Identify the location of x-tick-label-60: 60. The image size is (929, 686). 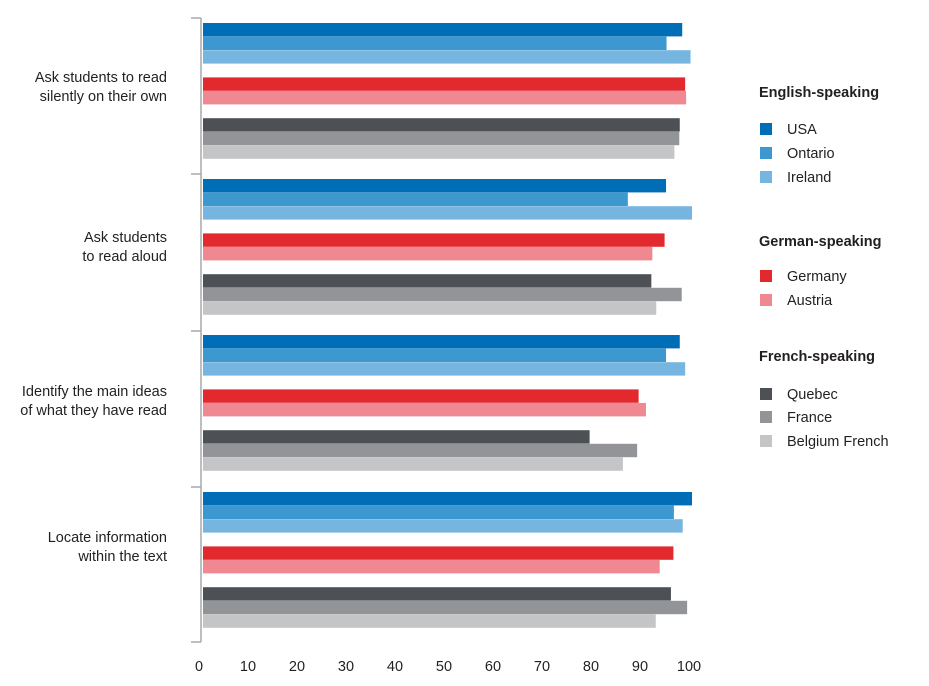
(493, 667).